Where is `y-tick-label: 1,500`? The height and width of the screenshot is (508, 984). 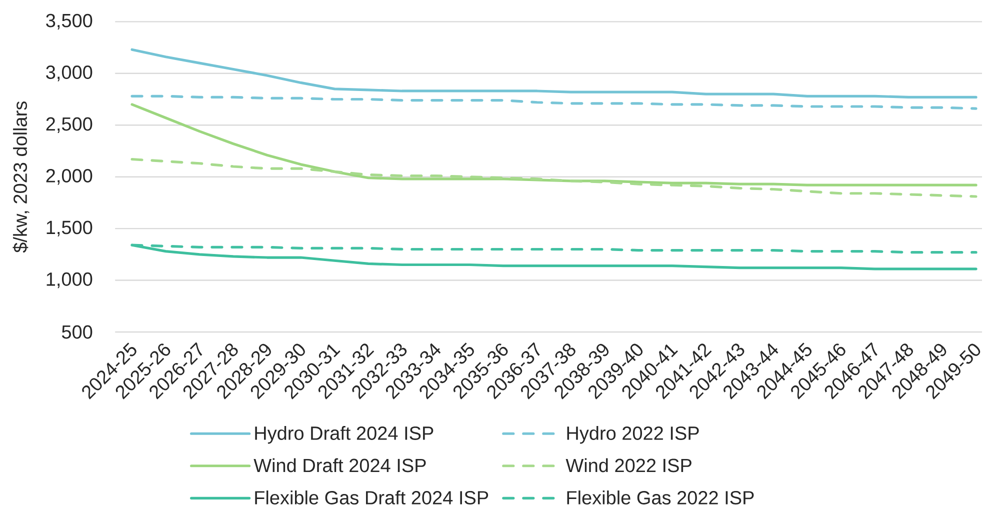 y-tick-label: 1,500 is located at coordinates (69, 228).